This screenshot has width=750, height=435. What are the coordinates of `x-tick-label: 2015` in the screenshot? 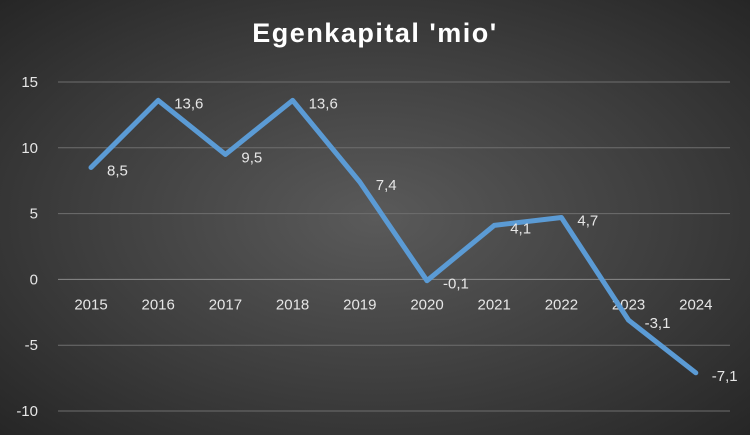 It's located at (90, 304).